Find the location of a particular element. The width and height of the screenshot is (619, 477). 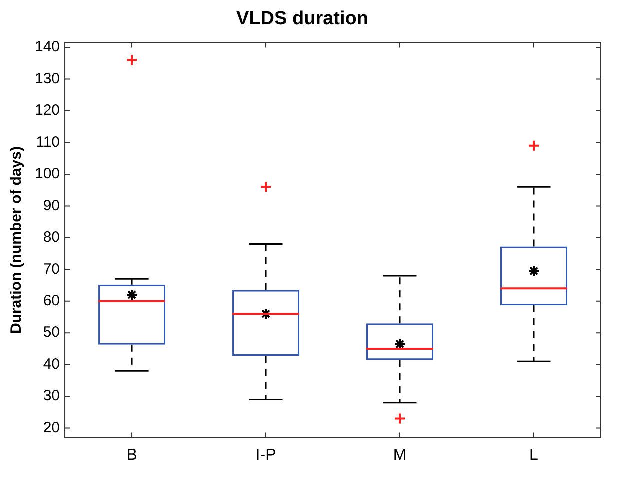

x-tick-label: M is located at coordinates (400, 455).